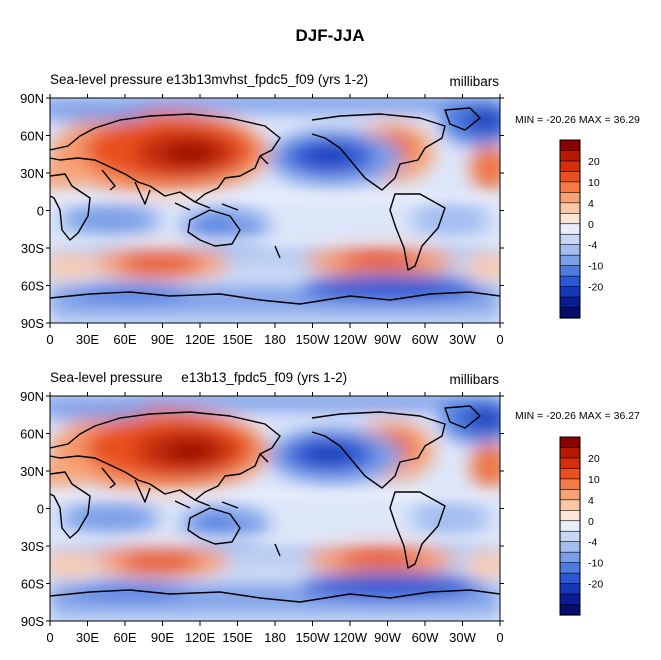  I want to click on panel-1-units: millibars, so click(474, 81).